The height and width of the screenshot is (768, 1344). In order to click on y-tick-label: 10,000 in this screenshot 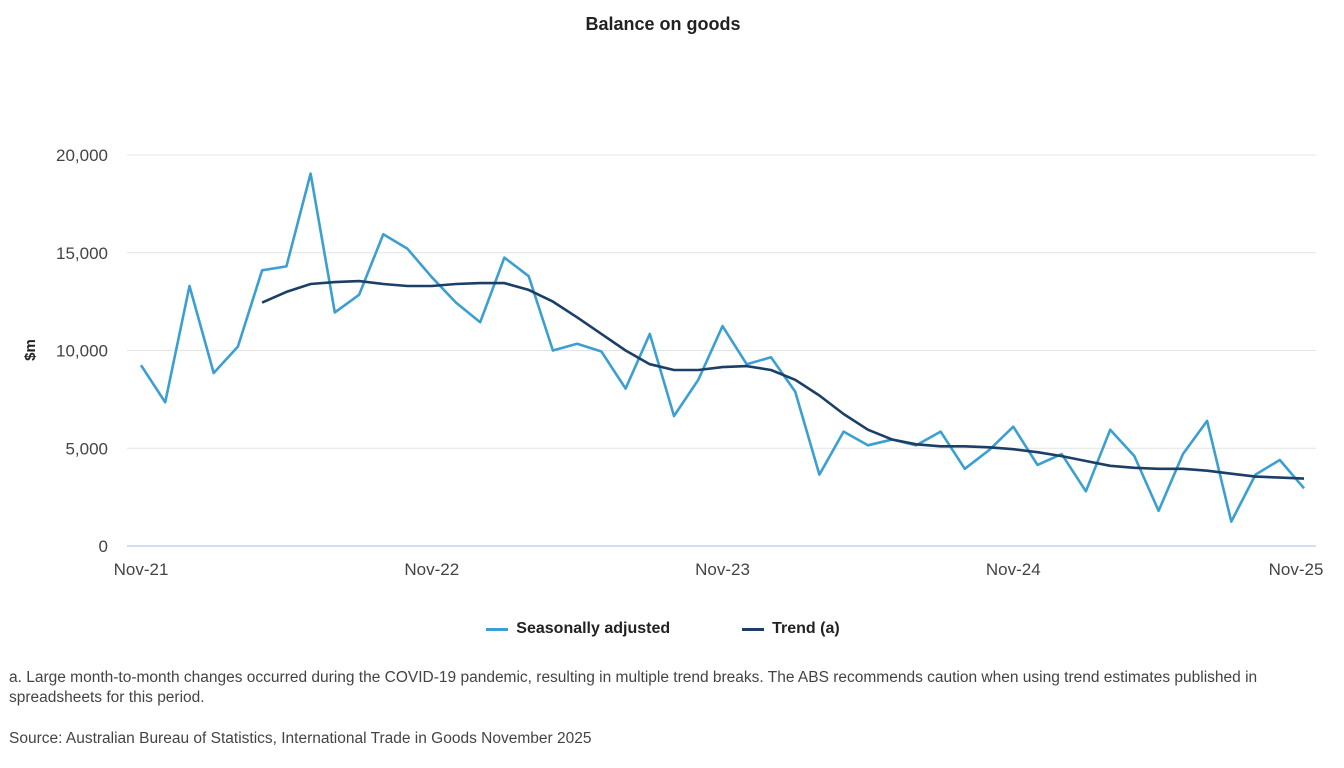, I will do `click(82, 351)`.